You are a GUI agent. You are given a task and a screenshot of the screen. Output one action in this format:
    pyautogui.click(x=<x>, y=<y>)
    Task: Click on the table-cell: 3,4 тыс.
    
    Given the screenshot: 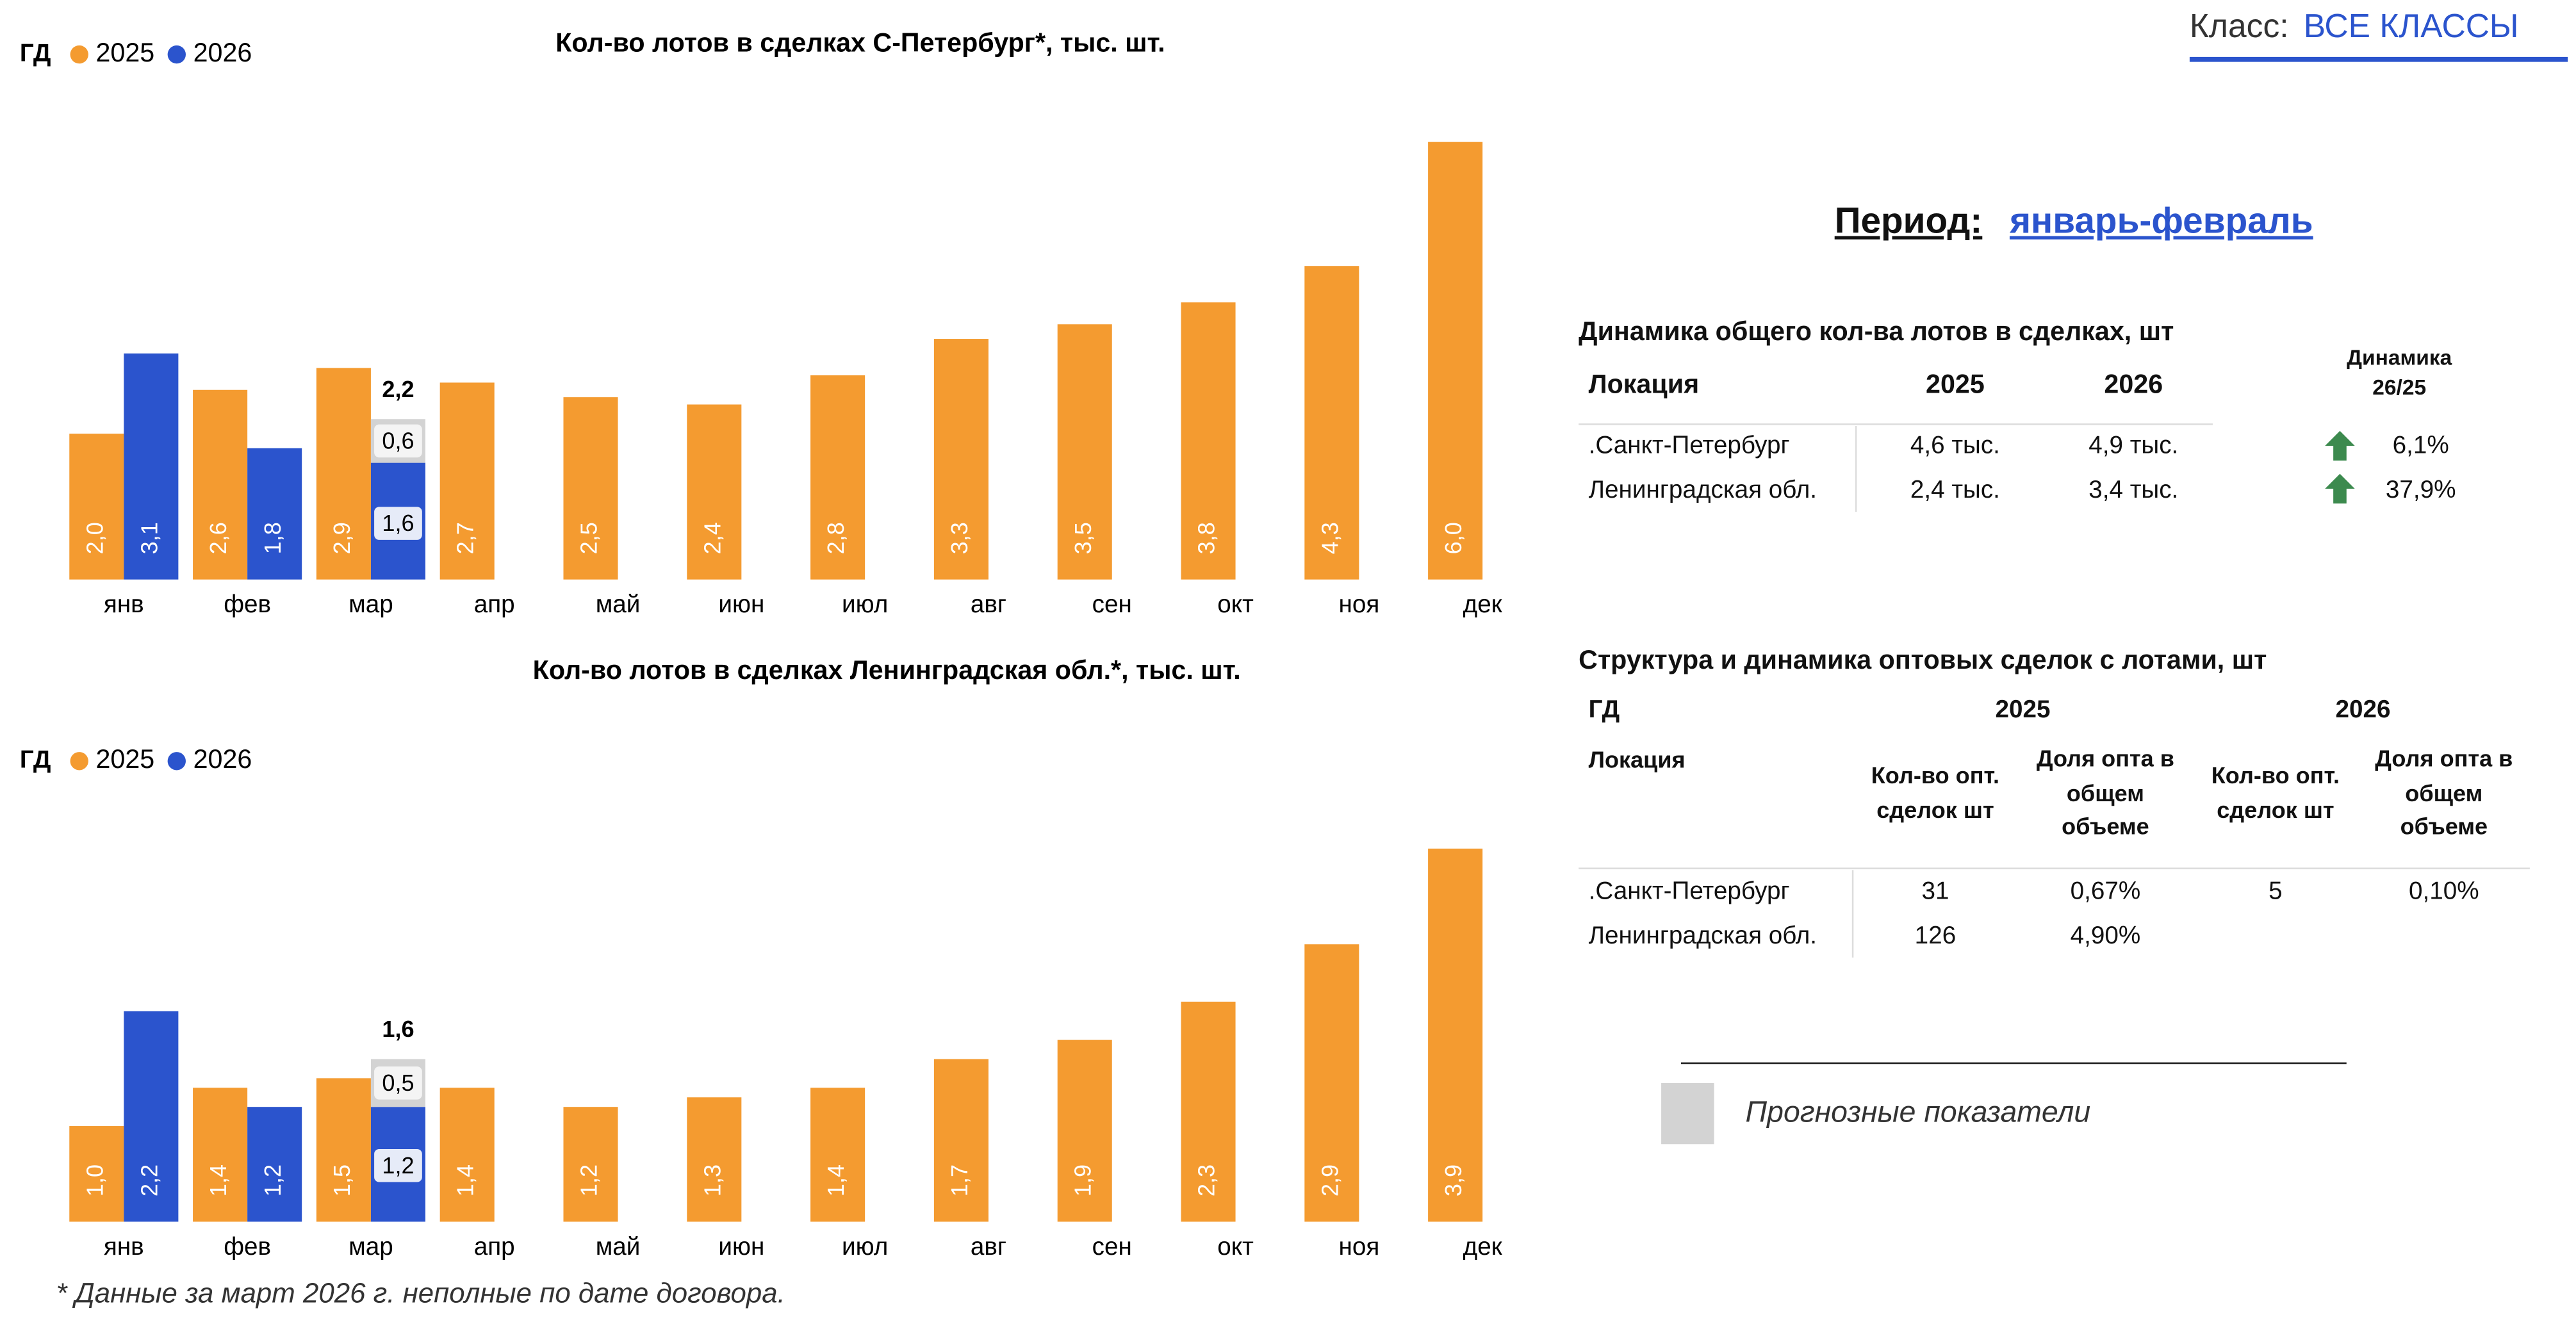 What is the action you would take?
    pyautogui.click(x=2133, y=490)
    